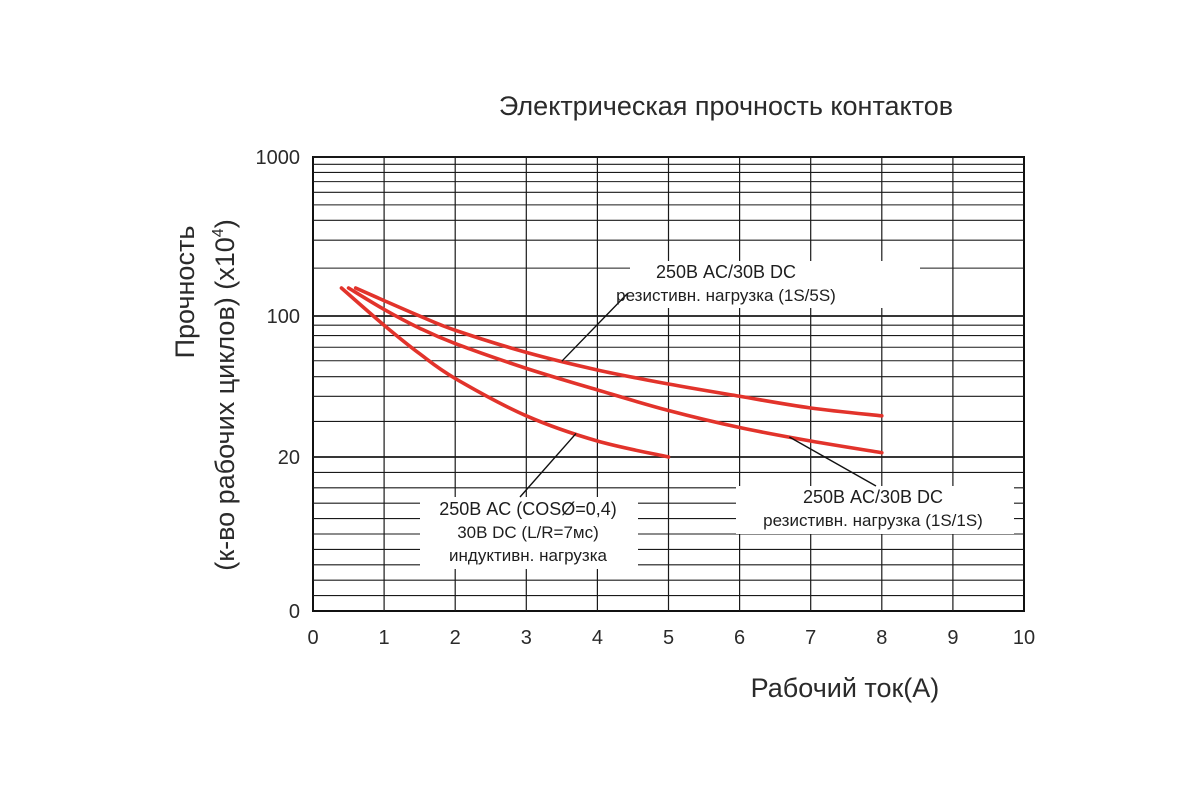 The image size is (1200, 800). Describe the element at coordinates (225, 404) in the screenshot. I see `y-axis-title-main: (к-во рабочих циклов) (x10` at that location.